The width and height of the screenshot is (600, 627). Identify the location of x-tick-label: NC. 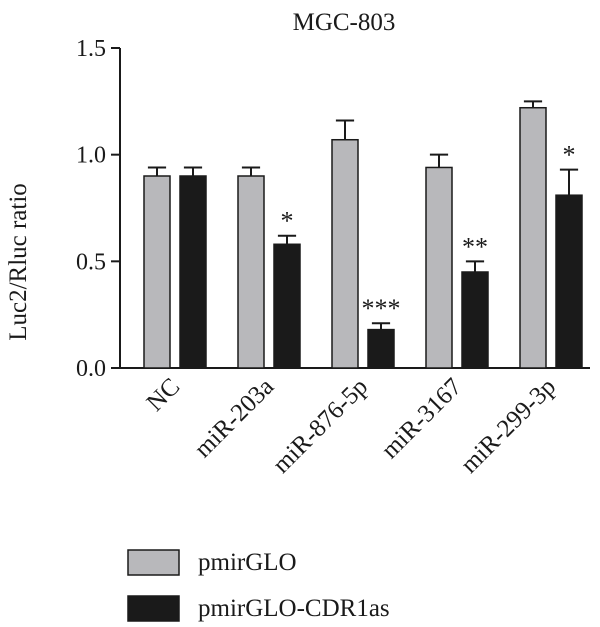
(164, 395).